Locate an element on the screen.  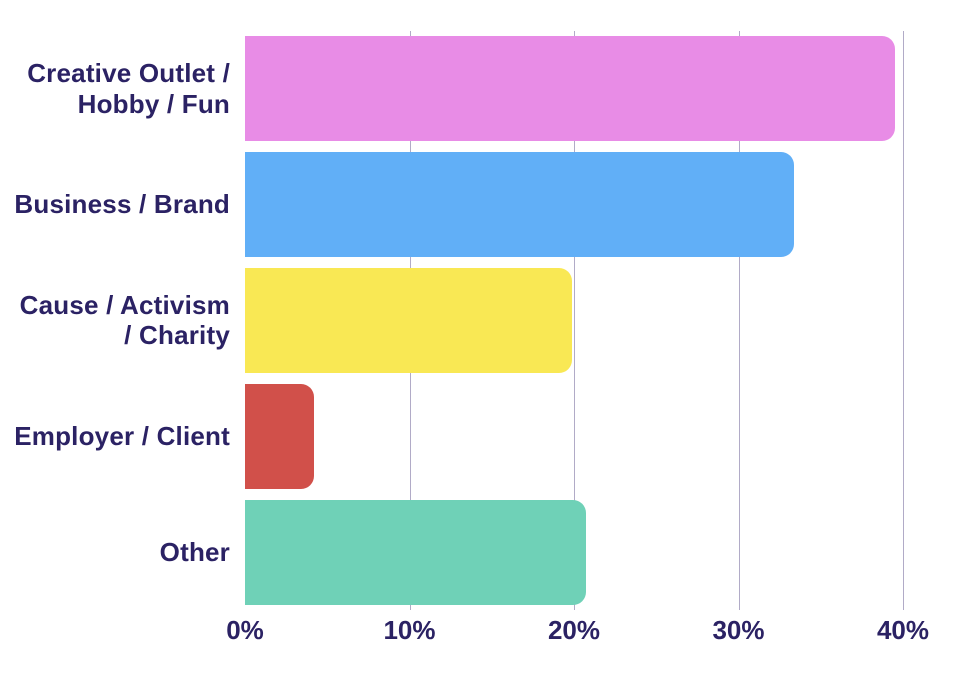
category-label: Cause / Activism / Charity is located at coordinates (115, 320).